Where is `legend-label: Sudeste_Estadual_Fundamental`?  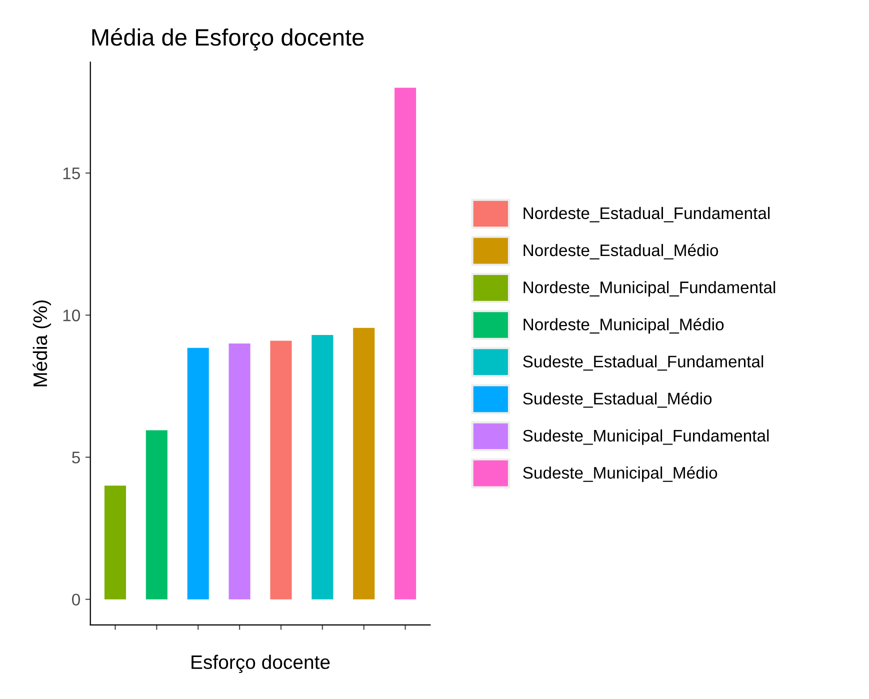 legend-label: Sudeste_Estadual_Fundamental is located at coordinates (643, 363).